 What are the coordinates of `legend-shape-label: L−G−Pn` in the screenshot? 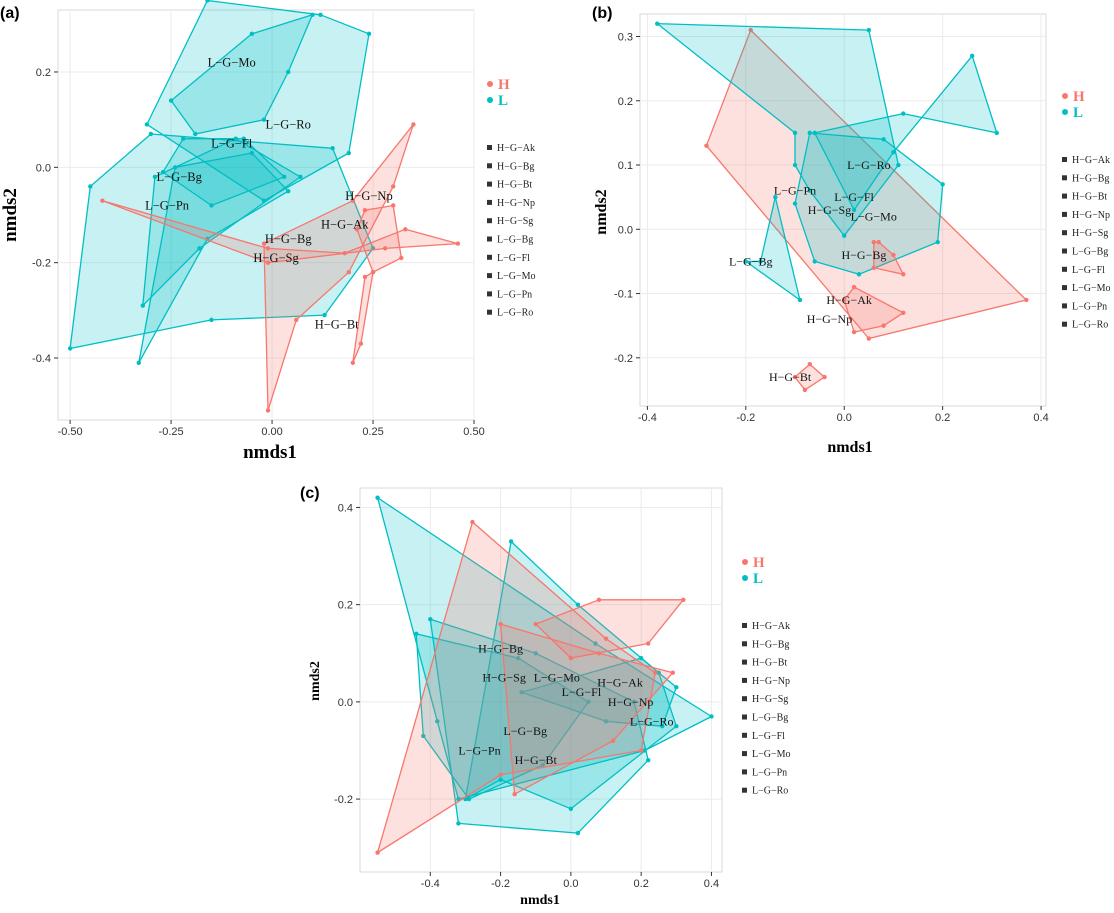 It's located at (1089, 306).